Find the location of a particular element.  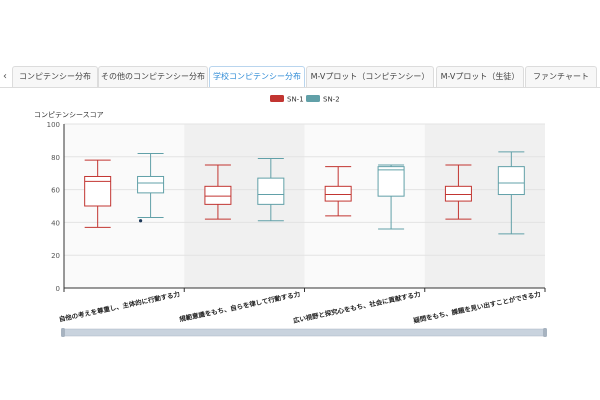

data-zoom-handle-right is located at coordinates (545, 332).